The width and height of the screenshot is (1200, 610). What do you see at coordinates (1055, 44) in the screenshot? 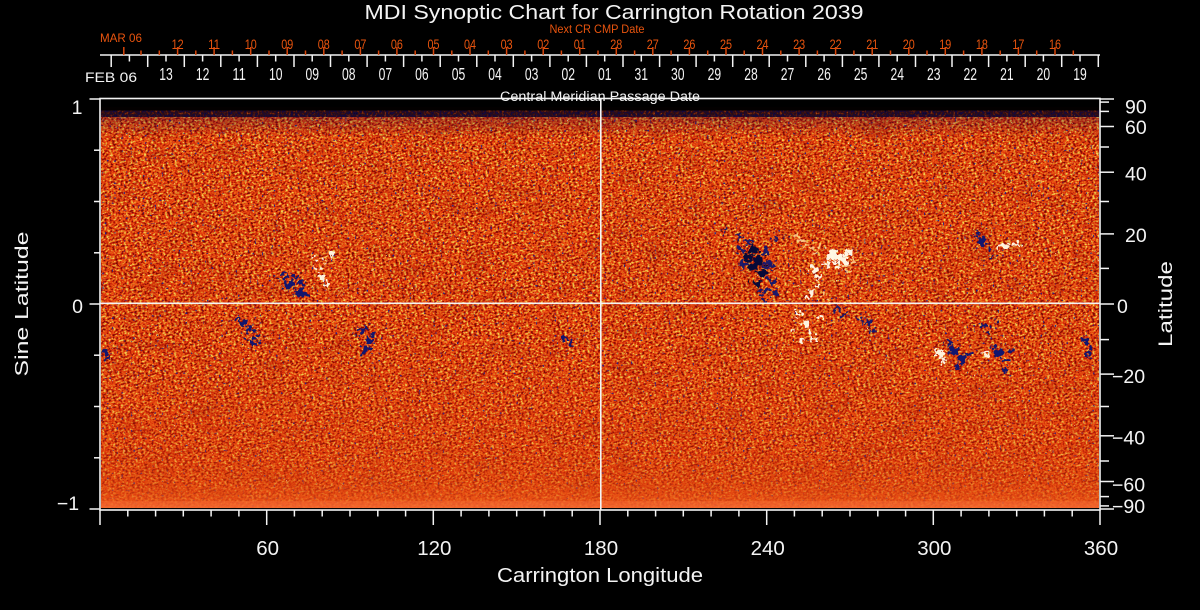
I see `svg-text: 16` at bounding box center [1055, 44].